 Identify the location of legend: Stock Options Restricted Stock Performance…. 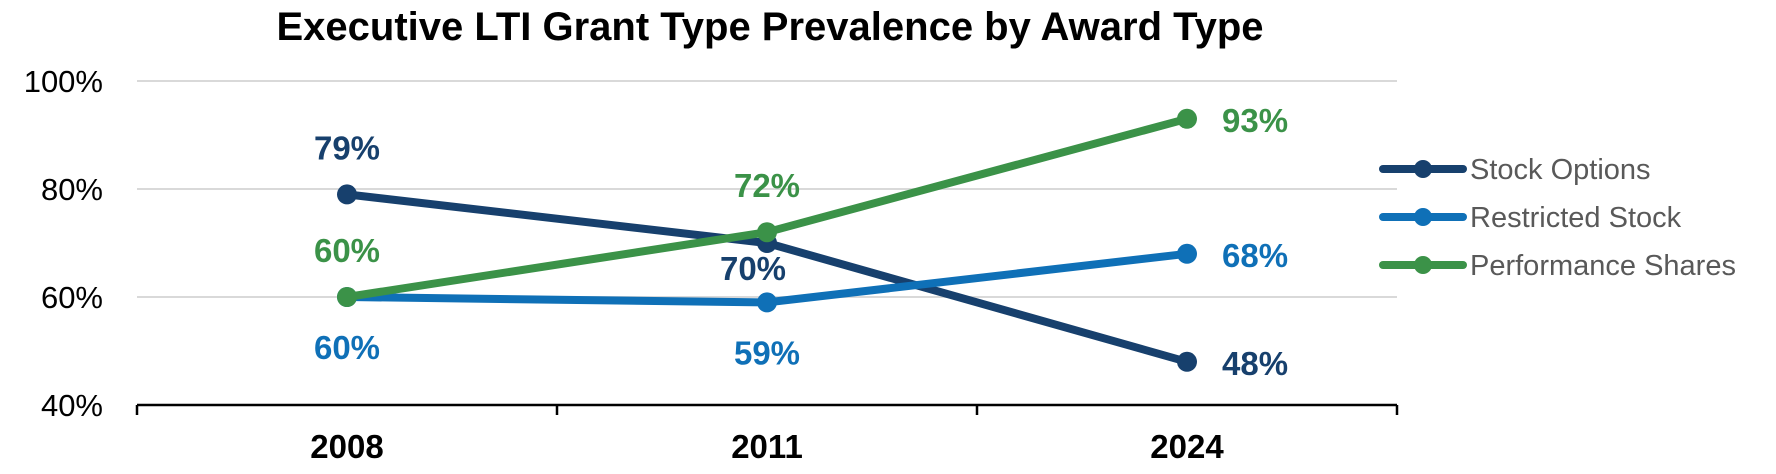
(1557, 218).